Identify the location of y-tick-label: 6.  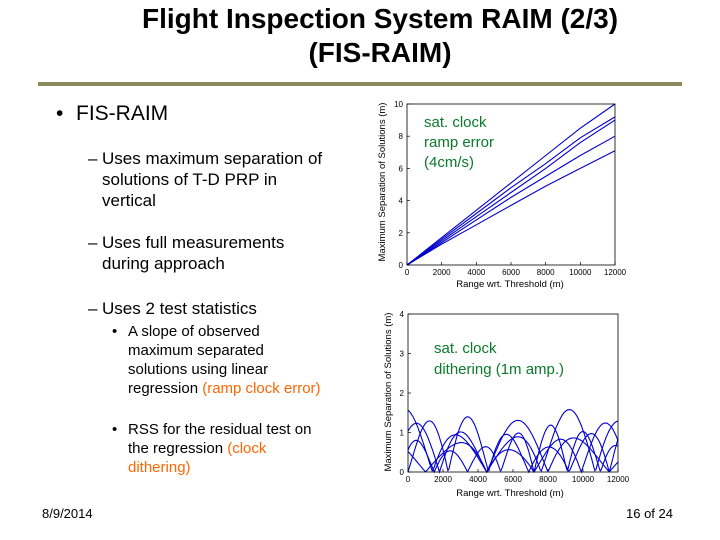
(401, 168).